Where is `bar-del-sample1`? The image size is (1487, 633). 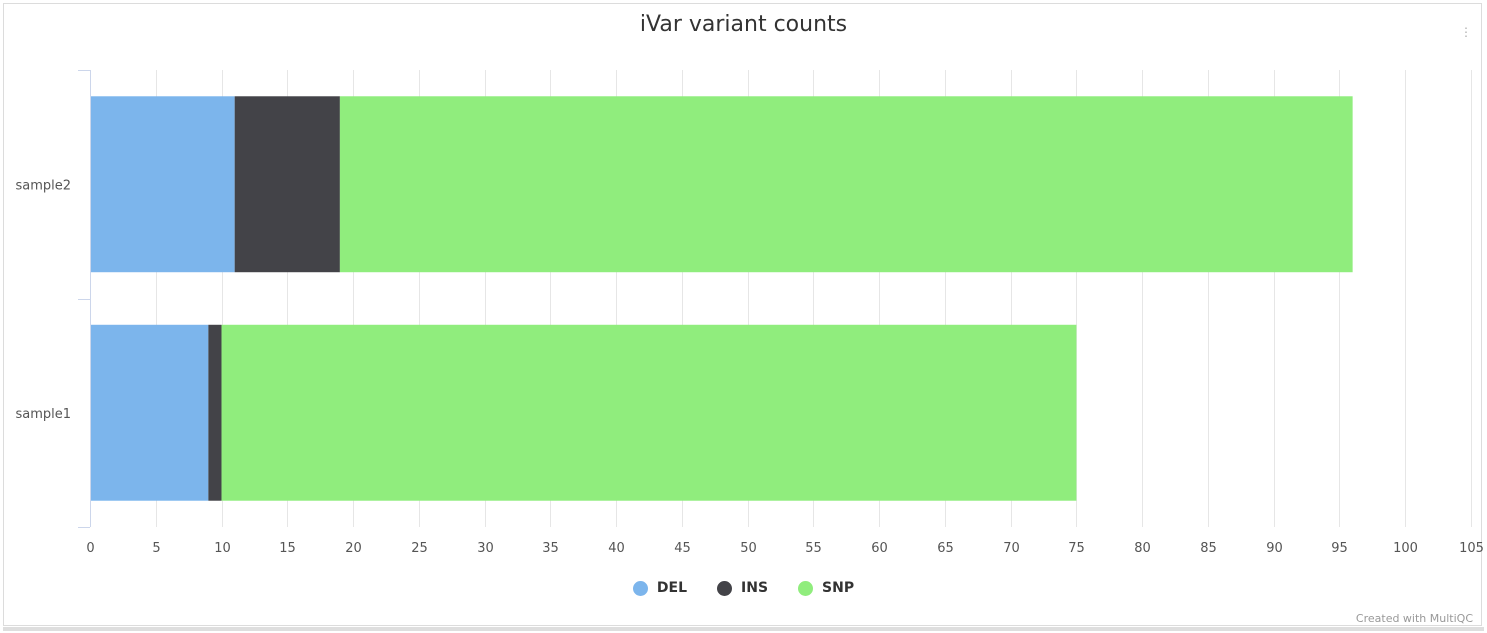 bar-del-sample1 is located at coordinates (149, 412).